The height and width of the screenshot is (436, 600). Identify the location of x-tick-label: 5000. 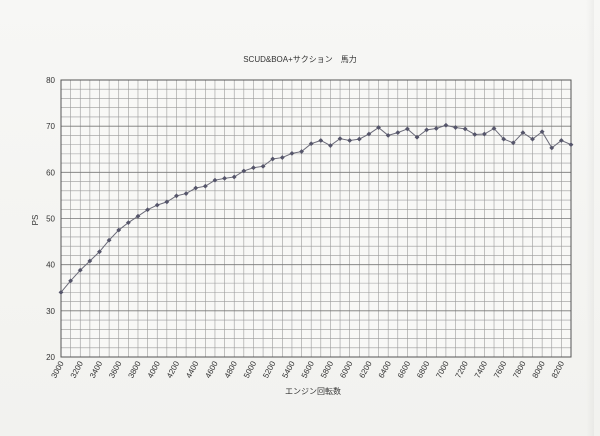
(250, 369).